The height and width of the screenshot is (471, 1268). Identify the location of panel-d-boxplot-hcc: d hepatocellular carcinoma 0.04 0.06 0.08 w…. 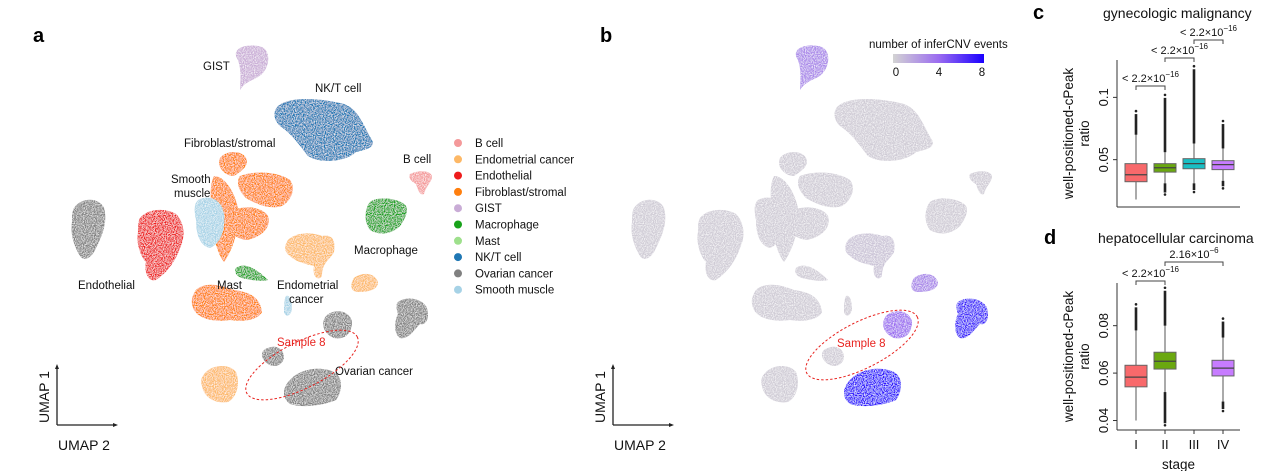
(1149, 349).